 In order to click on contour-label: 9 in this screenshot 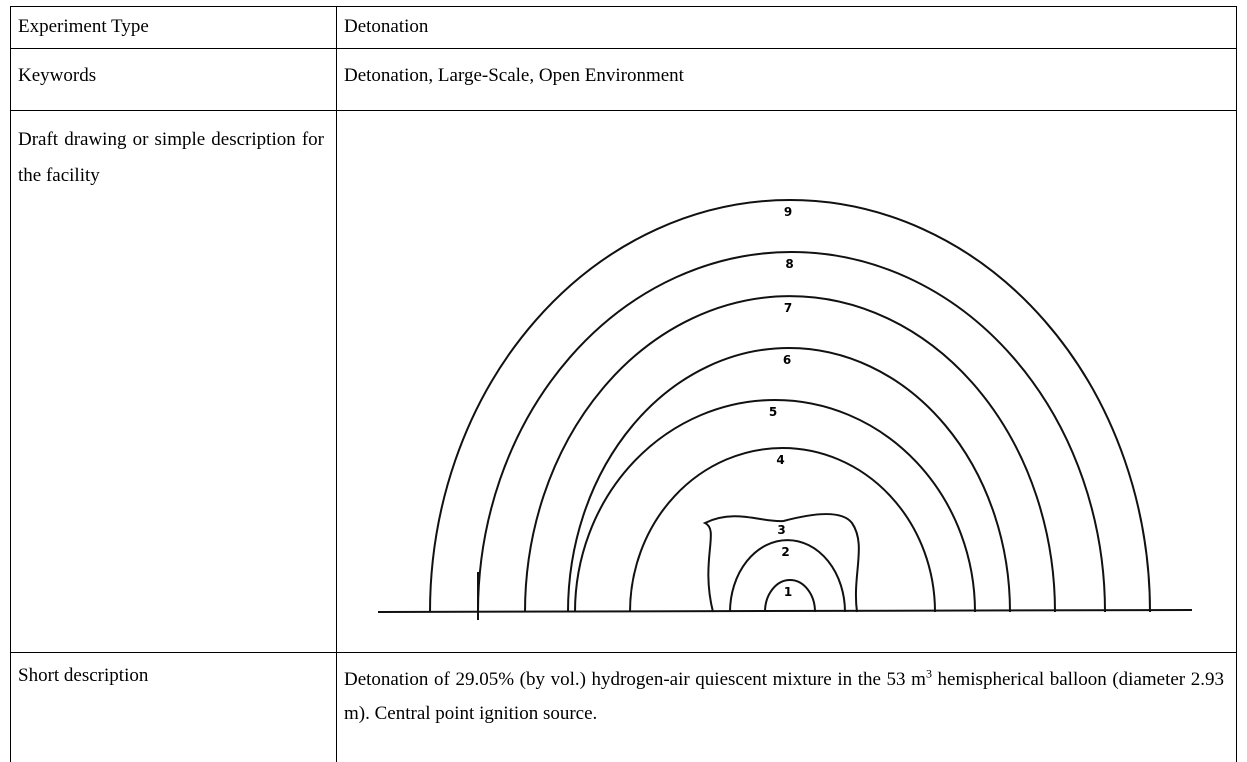, I will do `click(788, 212)`.